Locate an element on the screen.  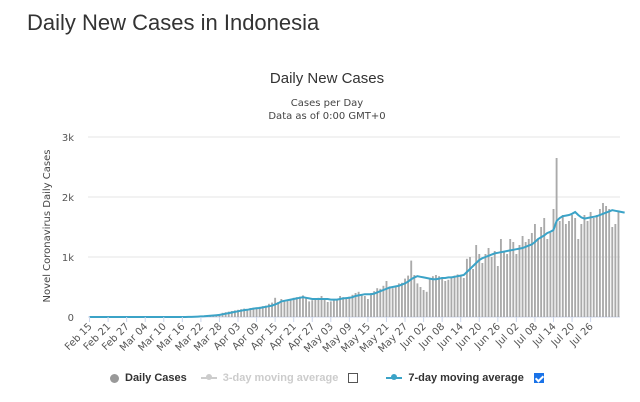
checkbox-7day-avg is located at coordinates (538, 378).